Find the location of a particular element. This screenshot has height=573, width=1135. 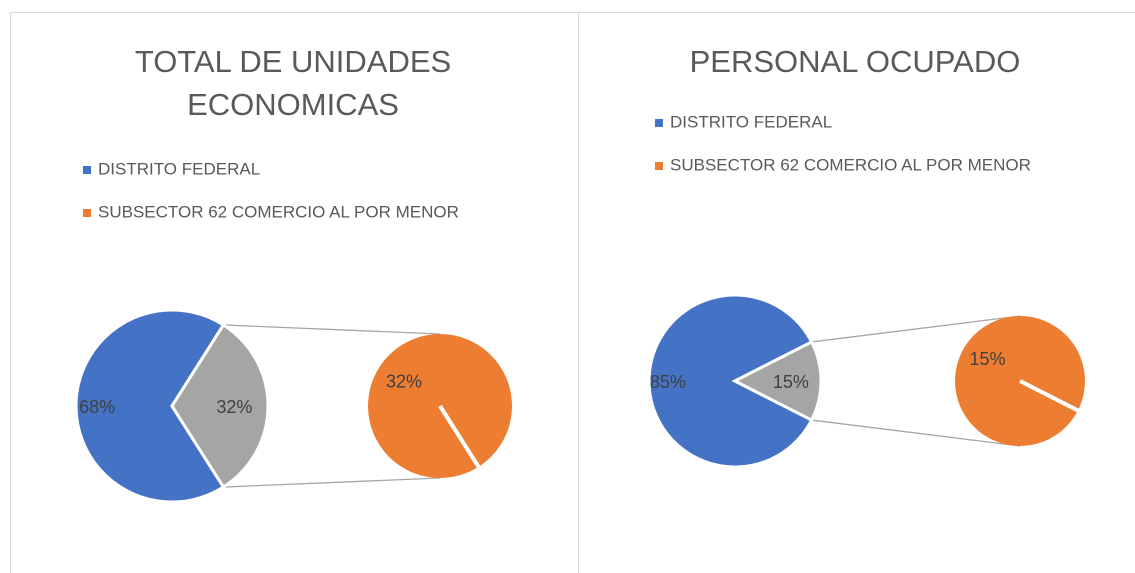

chart-title: PERSONAL OCUPADO is located at coordinates (855, 61).